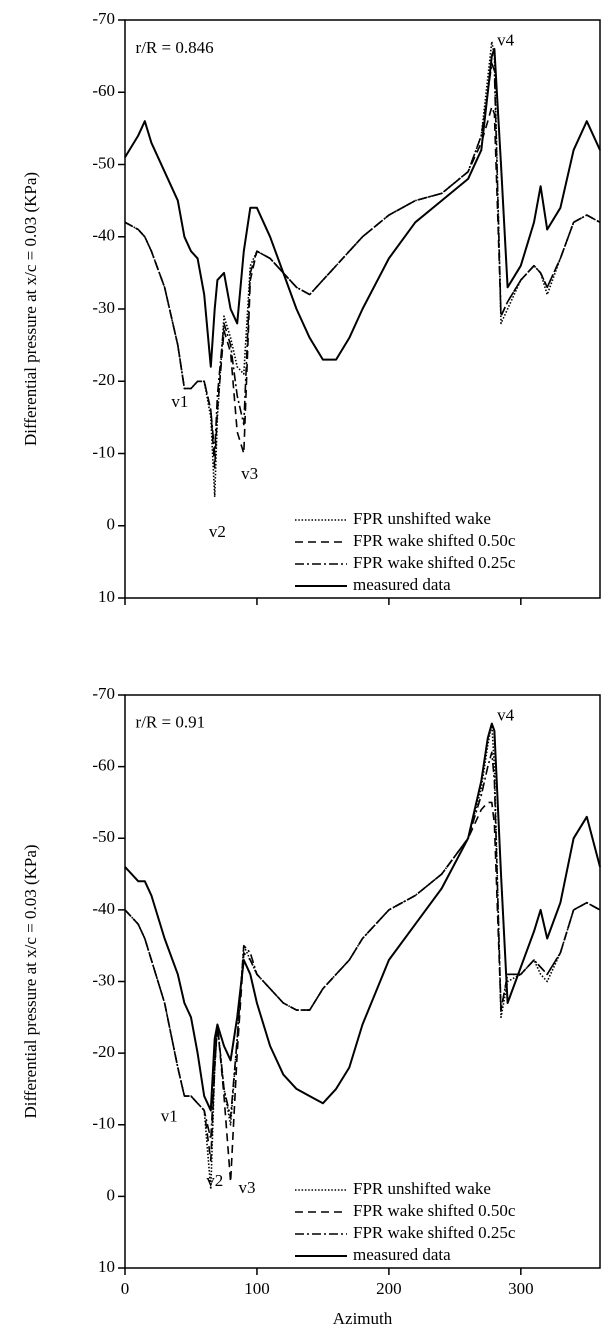 The width and height of the screenshot is (612, 1336). What do you see at coordinates (521, 1288) in the screenshot?
I see `x-tick-label: 300` at bounding box center [521, 1288].